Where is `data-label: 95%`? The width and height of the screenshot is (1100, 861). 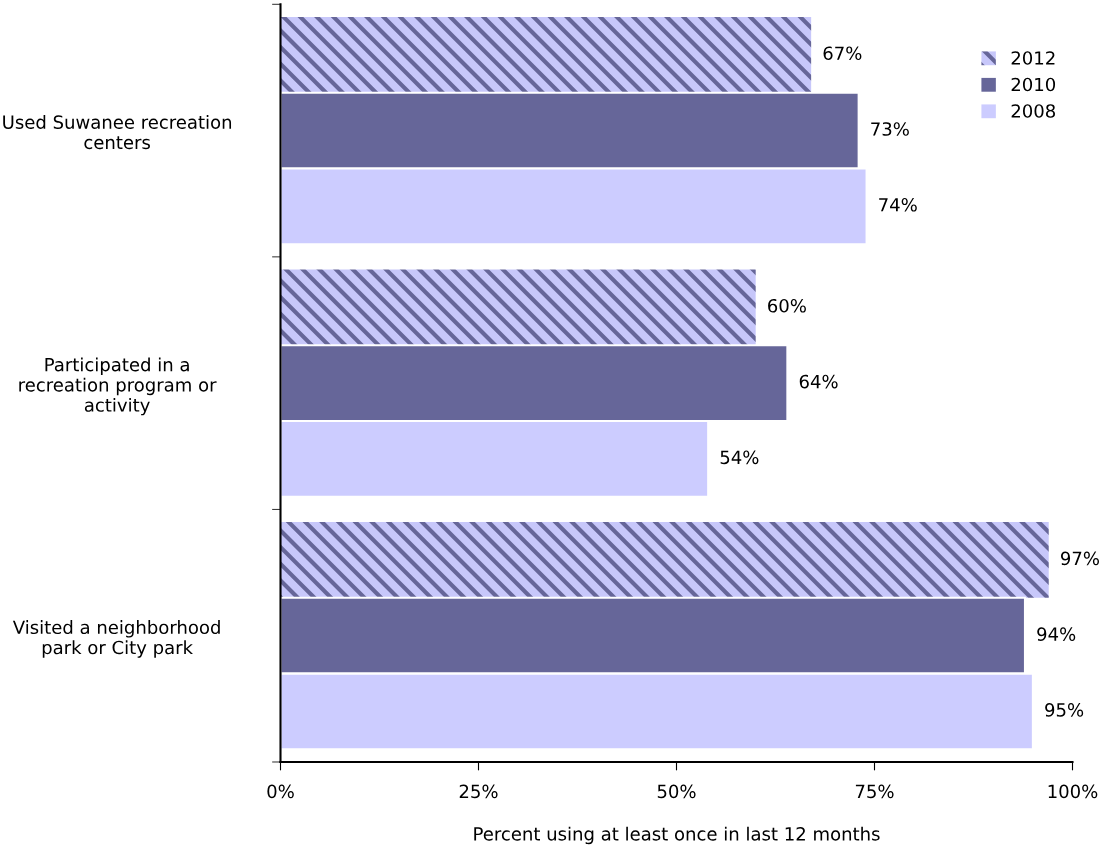 data-label: 95% is located at coordinates (1064, 710).